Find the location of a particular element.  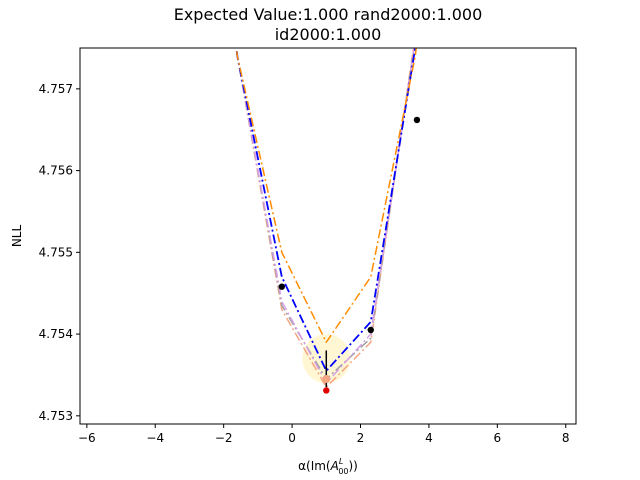

chart-title-line-1: Expected Value:1.000 rand2000:1.000 is located at coordinates (328, 14).